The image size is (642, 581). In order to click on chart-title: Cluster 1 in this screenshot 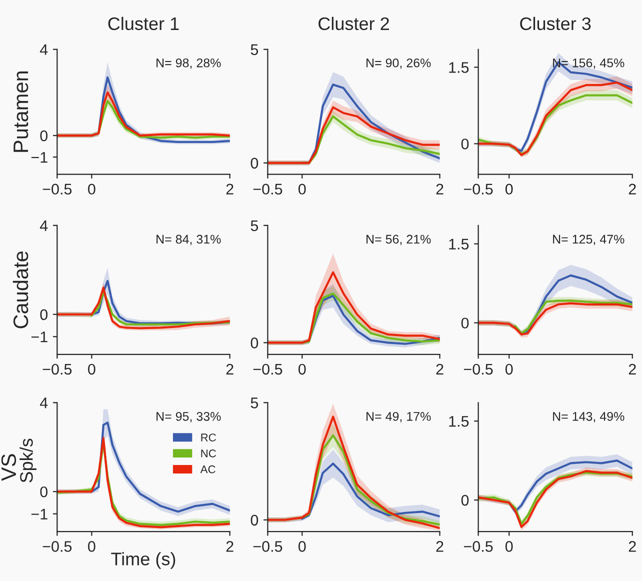, I will do `click(143, 23)`.